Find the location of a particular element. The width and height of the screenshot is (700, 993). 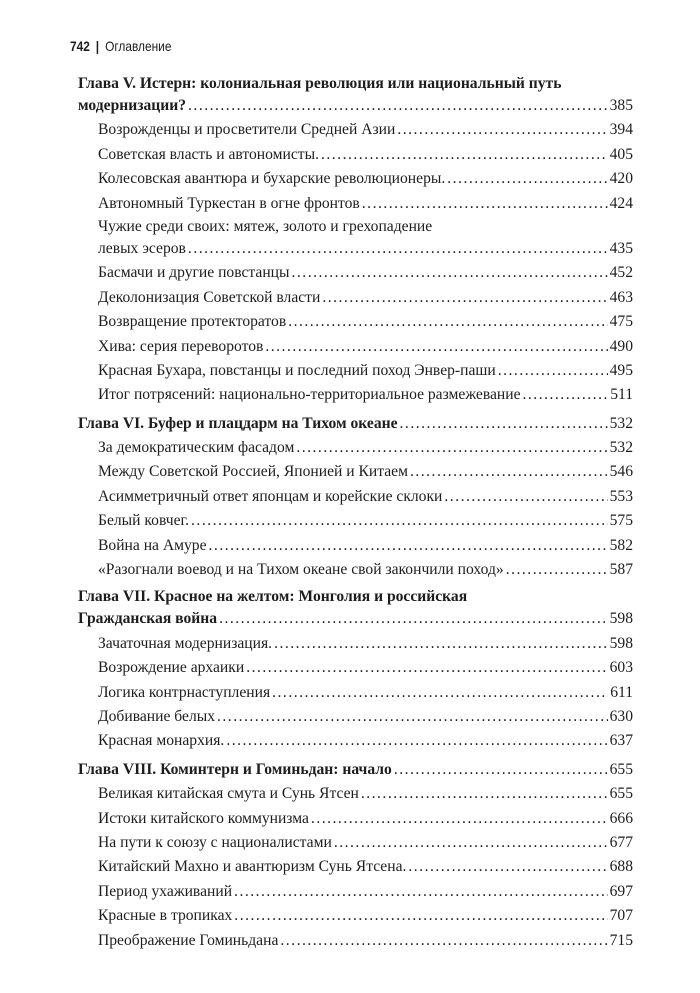

toc-section-entry: Зачаточная модернизация. 598 is located at coordinates (355, 644).